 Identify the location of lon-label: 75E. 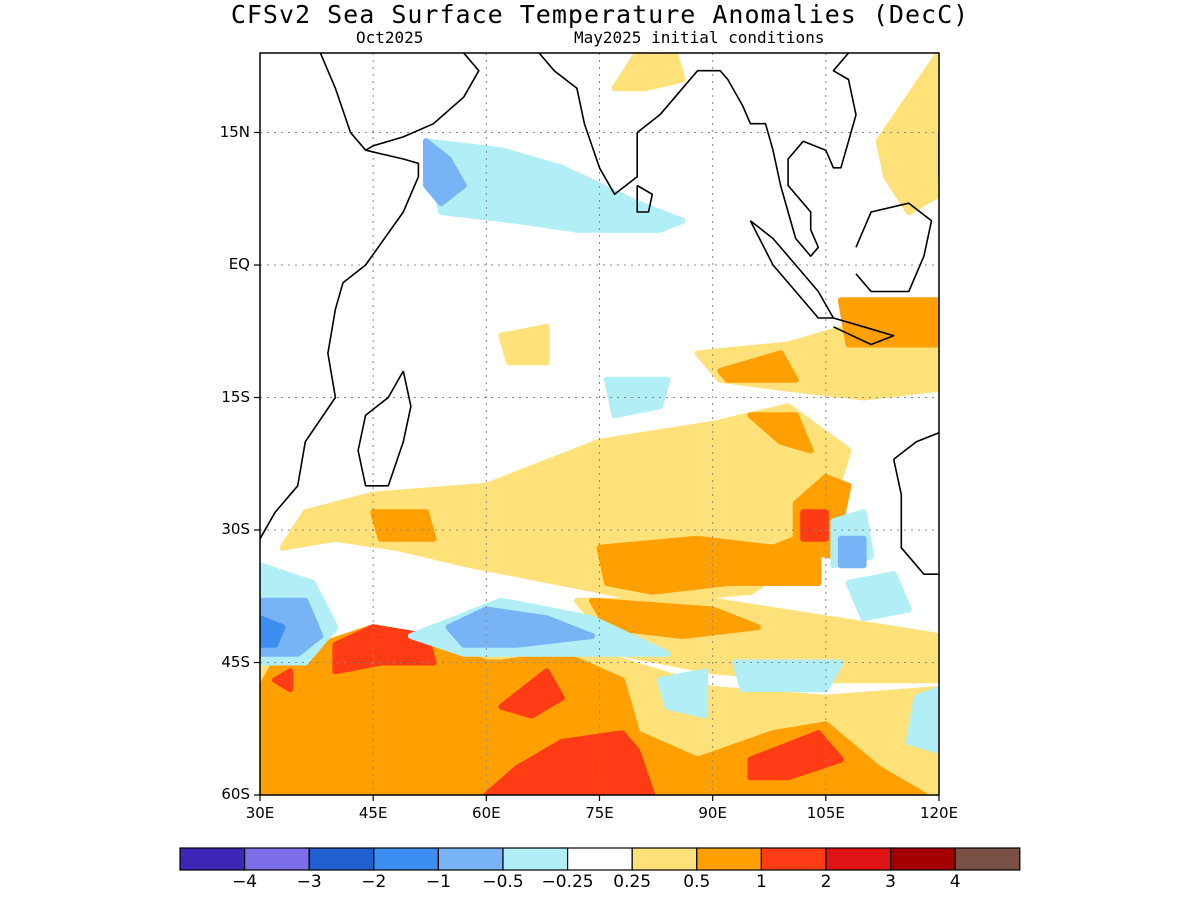
(599, 813).